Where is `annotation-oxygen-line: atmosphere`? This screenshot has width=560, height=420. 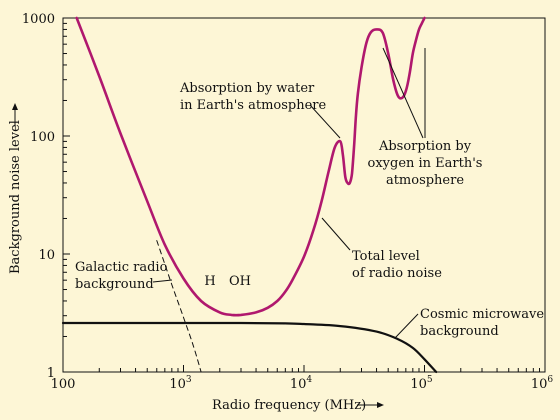
annotation-oxygen-line: atmosphere is located at coordinates (425, 180).